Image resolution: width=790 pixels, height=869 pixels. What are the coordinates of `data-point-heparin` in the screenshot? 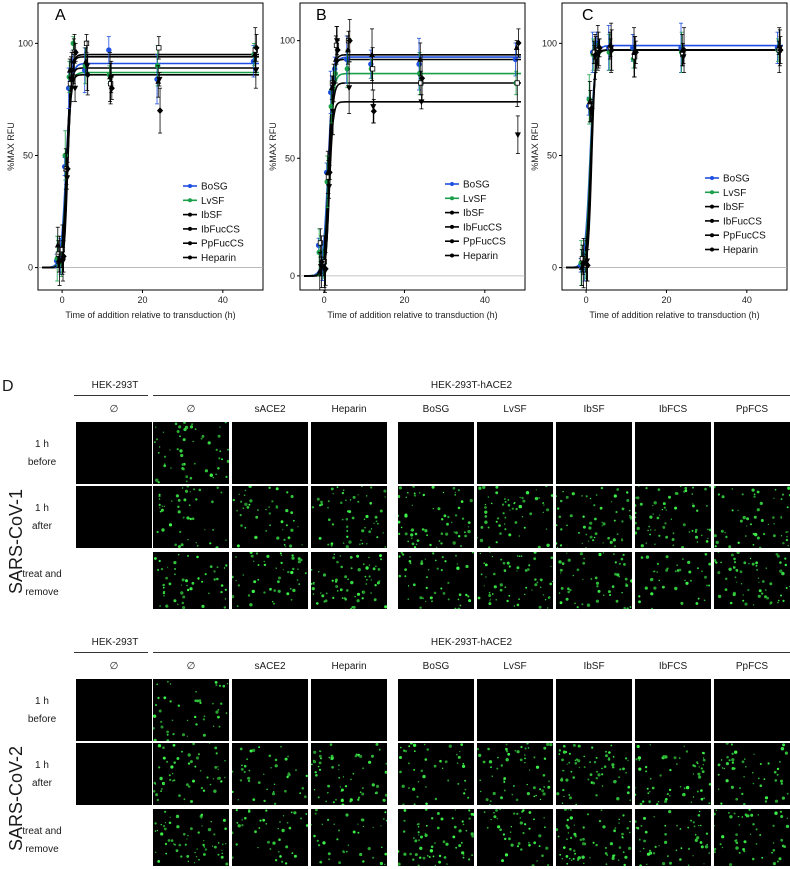 It's located at (321, 262).